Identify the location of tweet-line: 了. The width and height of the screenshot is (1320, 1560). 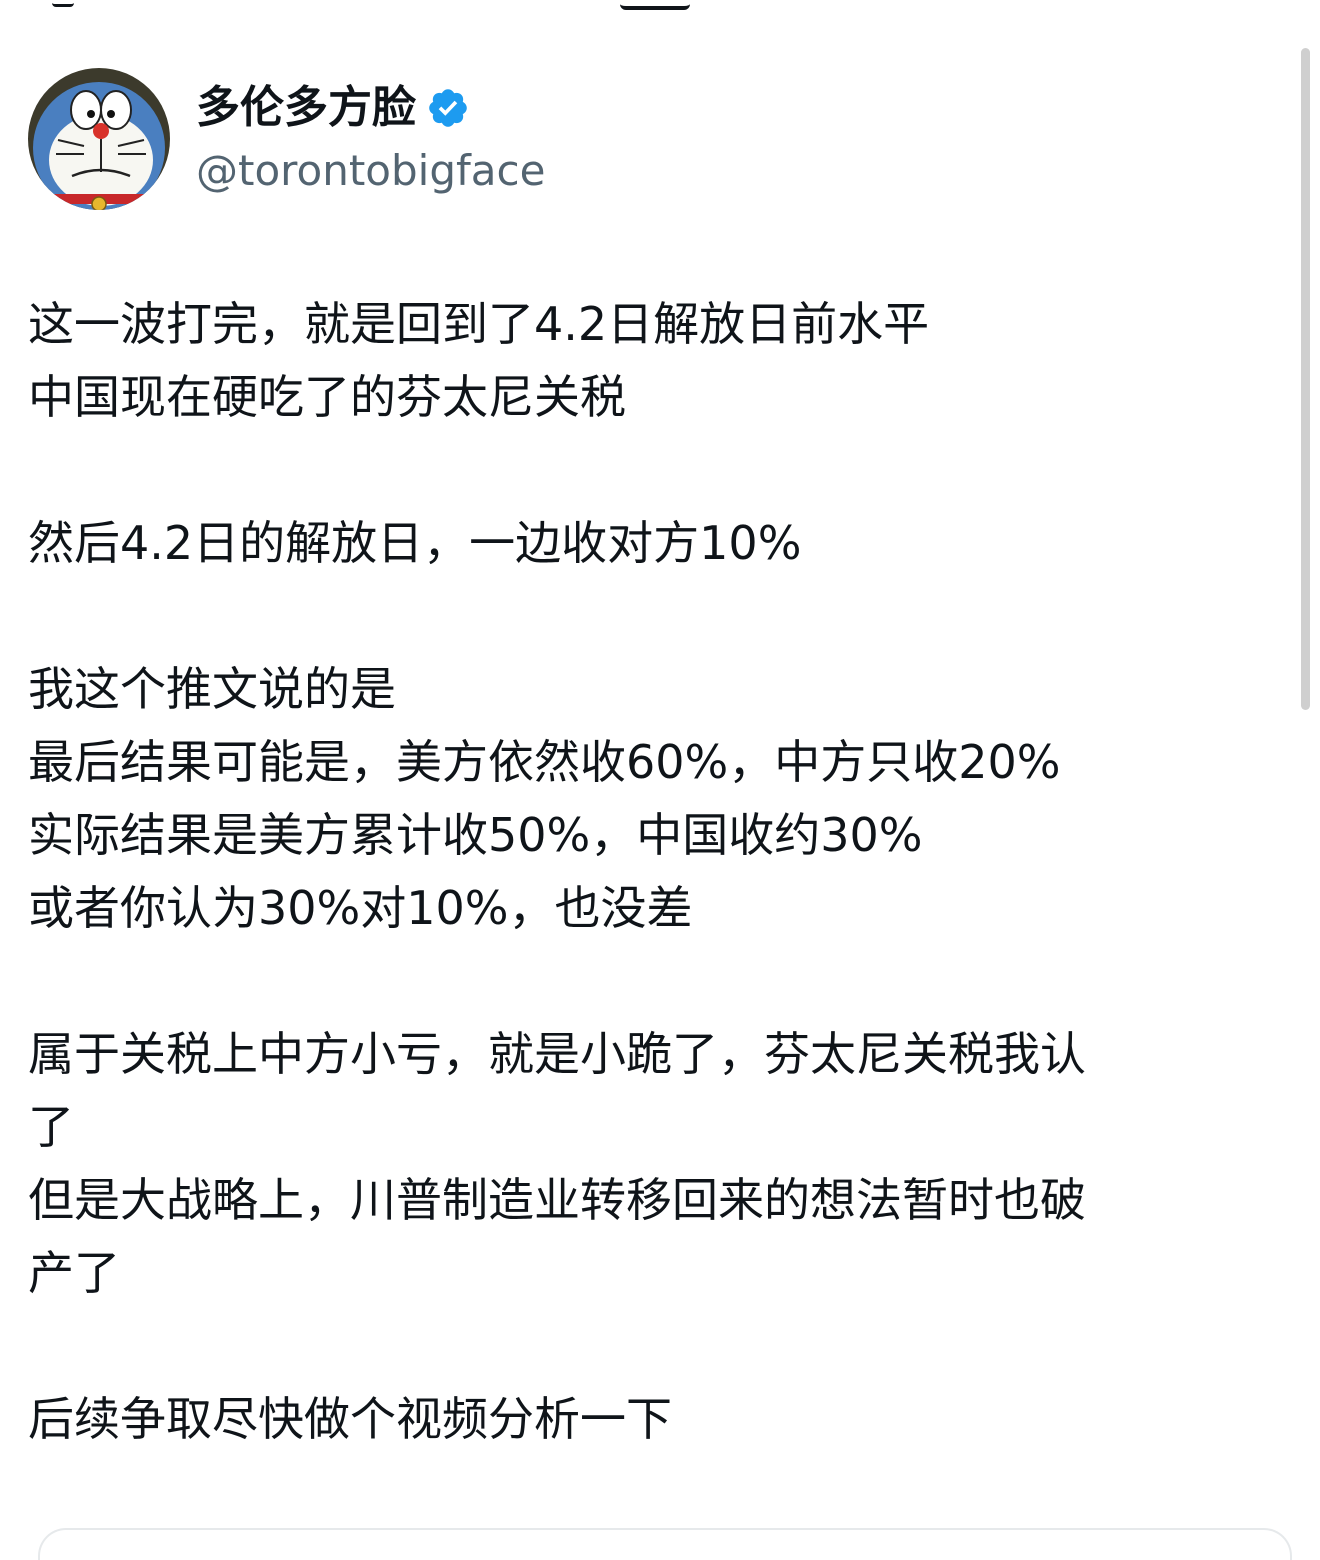
(51, 1127).